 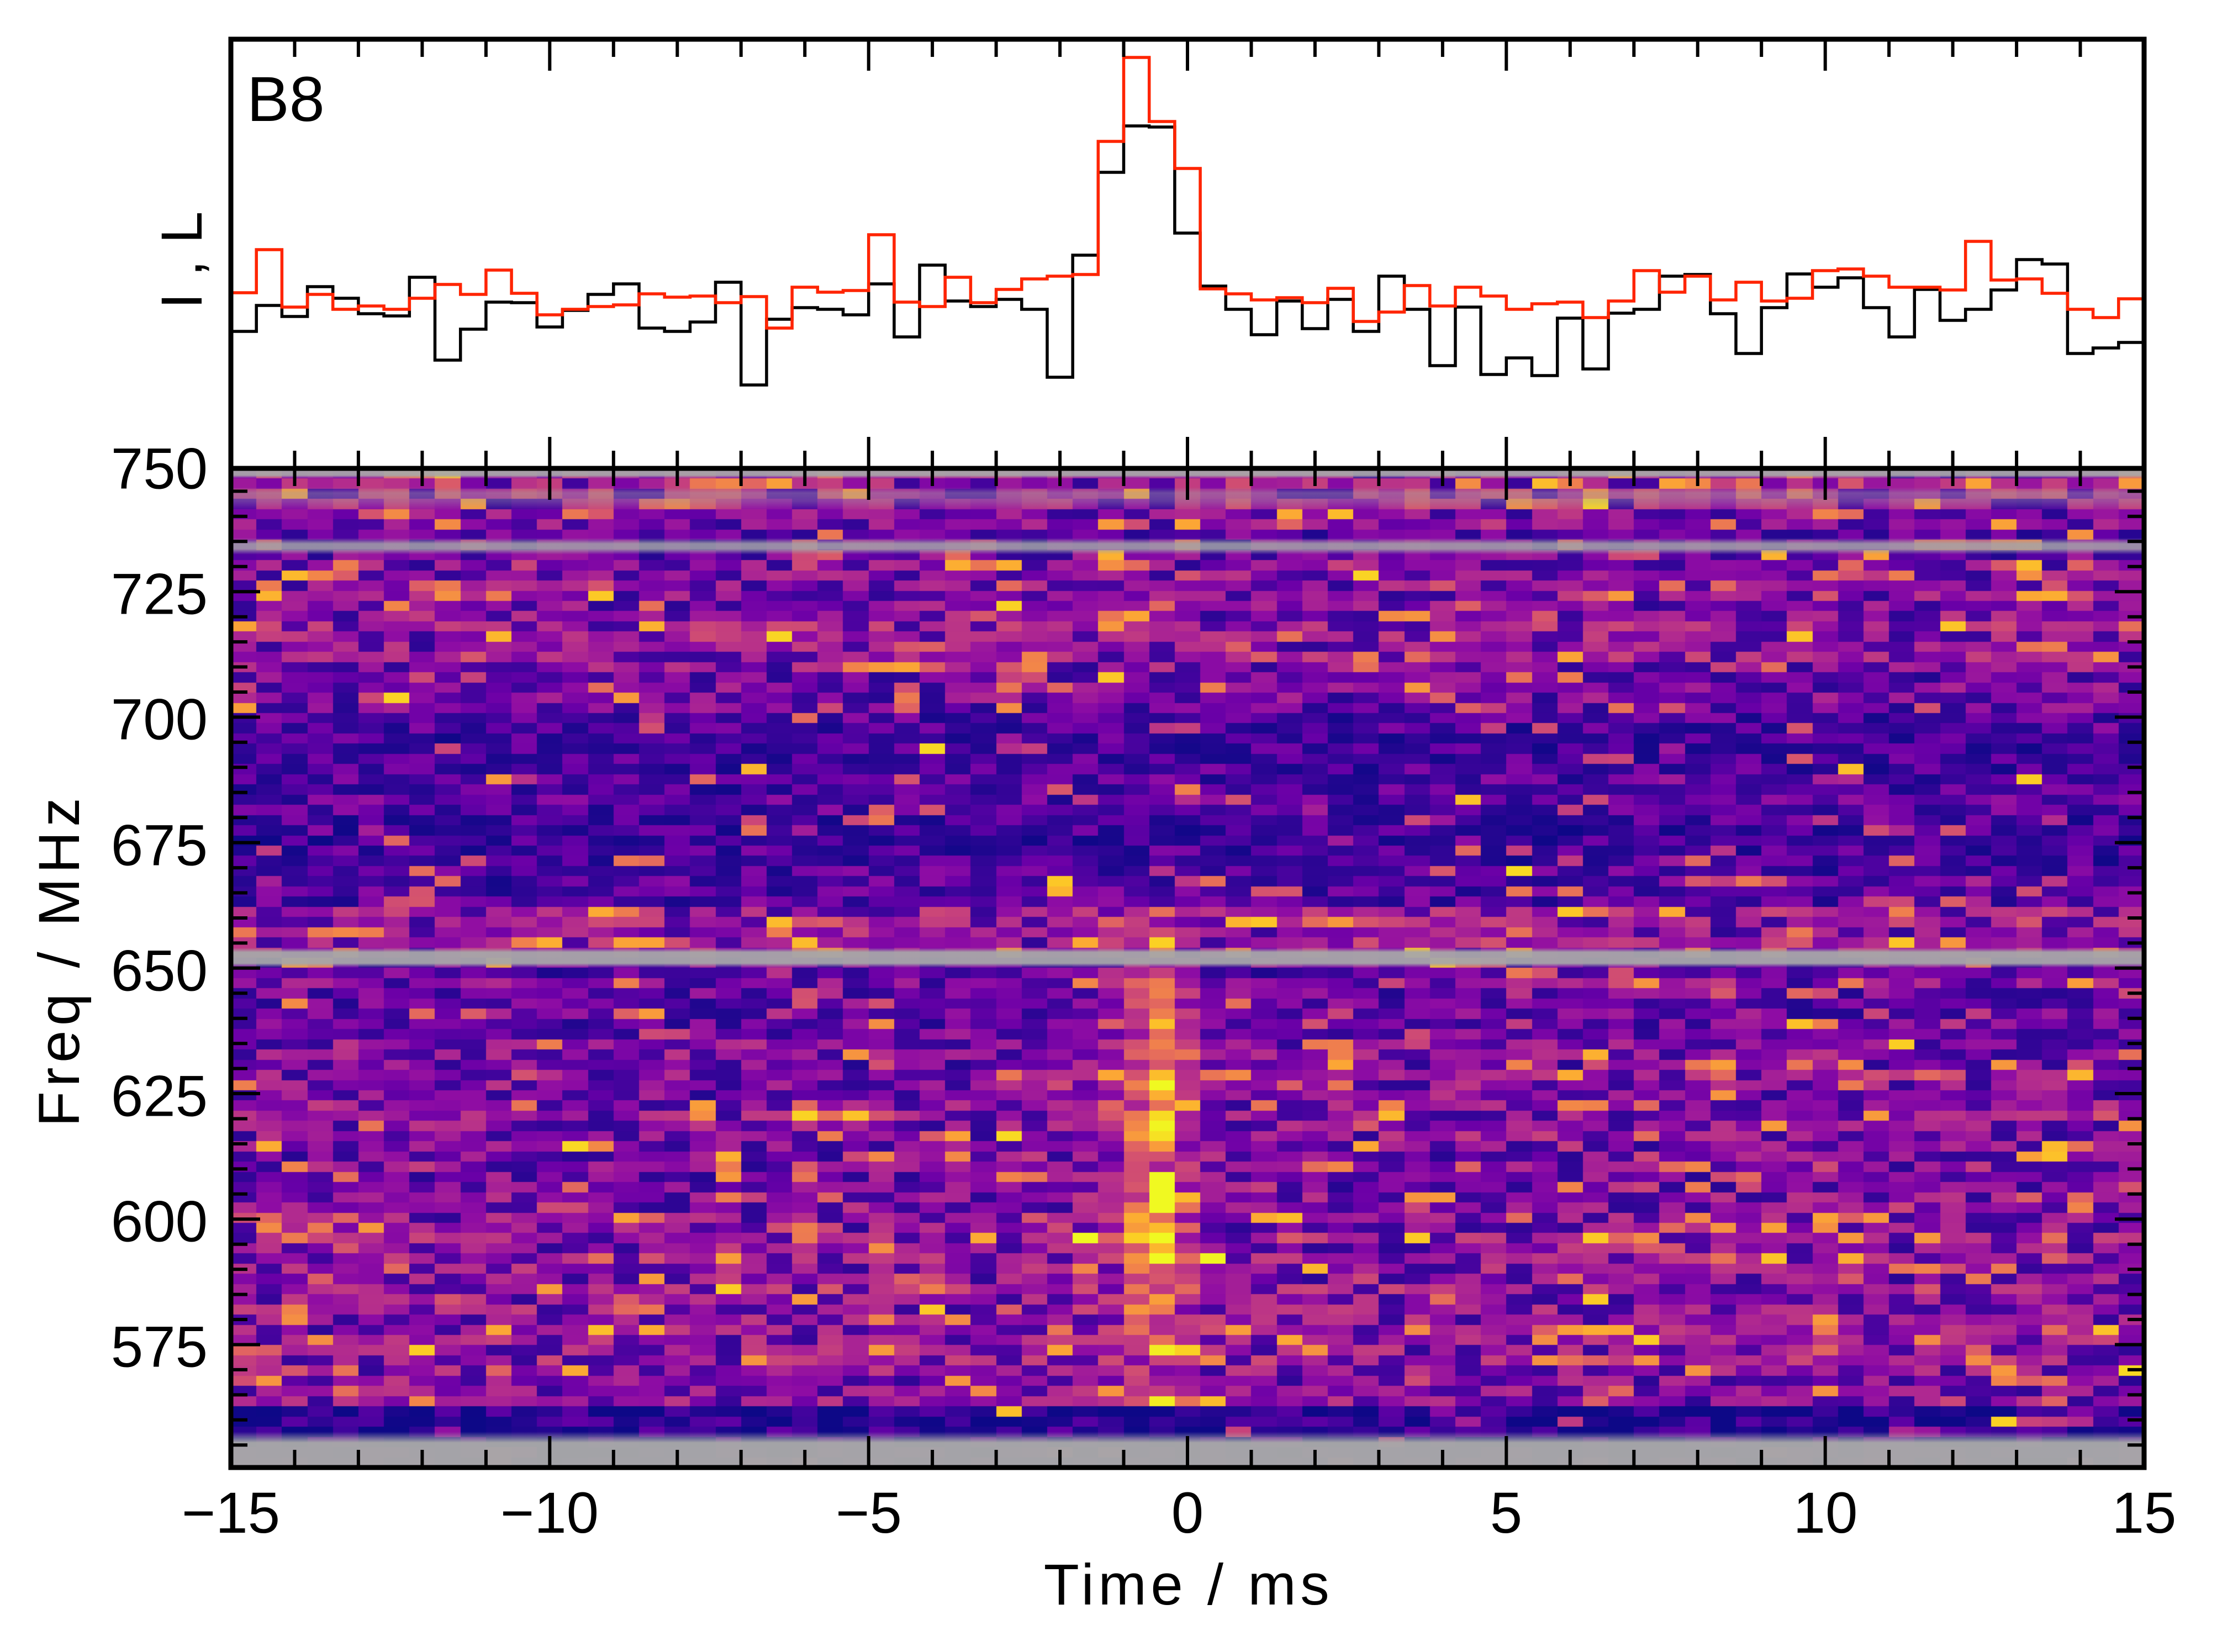 I want to click on svg-text: 700, so click(x=159, y=720).